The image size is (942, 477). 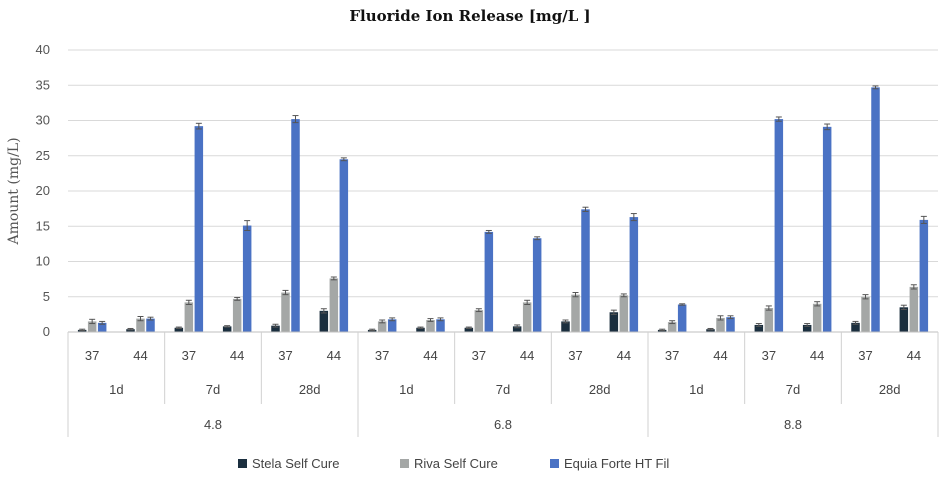 I want to click on y-tick-label: 15, so click(x=43, y=225).